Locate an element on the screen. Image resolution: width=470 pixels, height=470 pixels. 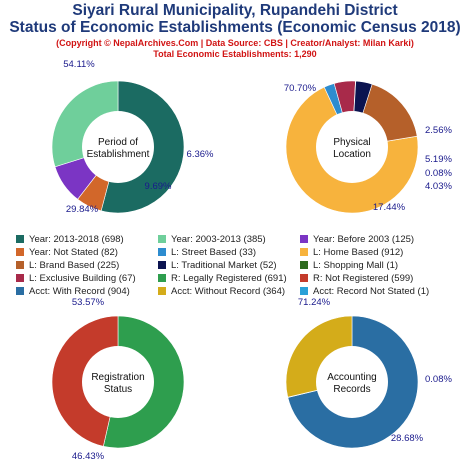
legend-item: Year: Before 2003 (125) is located at coordinates (357, 239).